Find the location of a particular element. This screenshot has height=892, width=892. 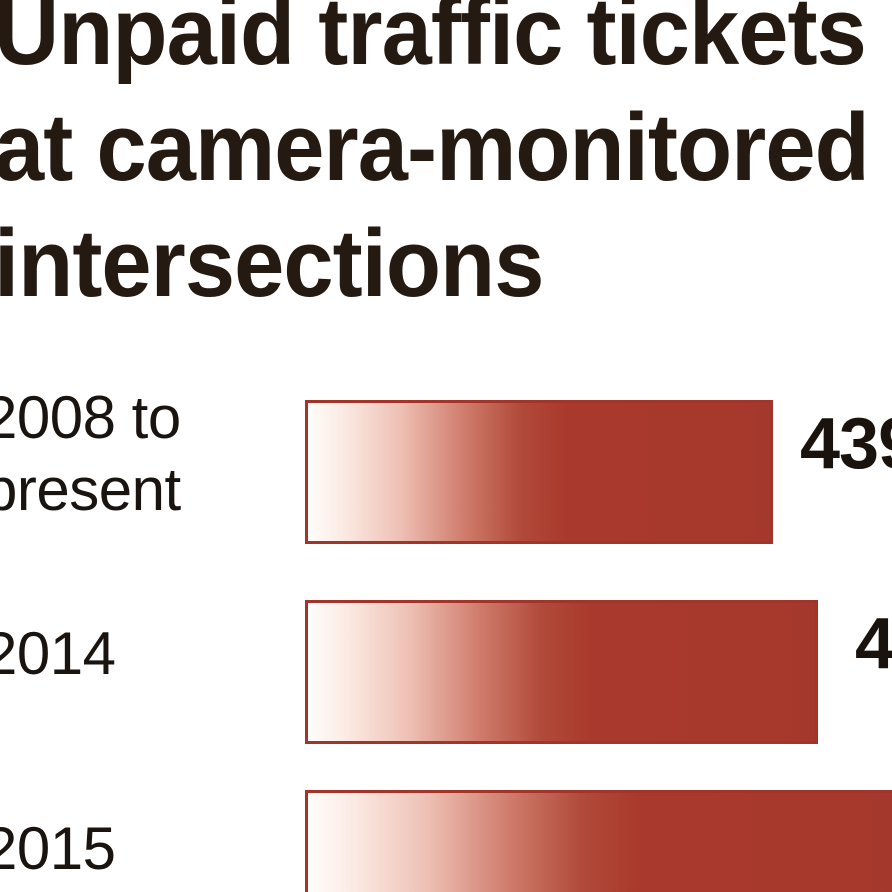

headline-line-1: Unpaid traffic tickets is located at coordinates (433, 42).